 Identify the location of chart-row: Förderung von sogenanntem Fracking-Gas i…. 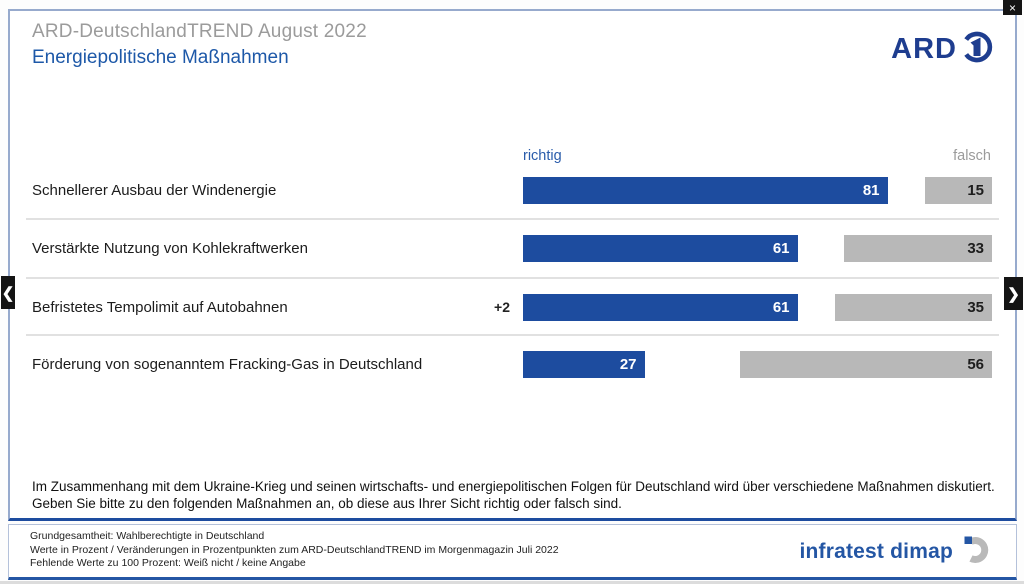
(512, 364).